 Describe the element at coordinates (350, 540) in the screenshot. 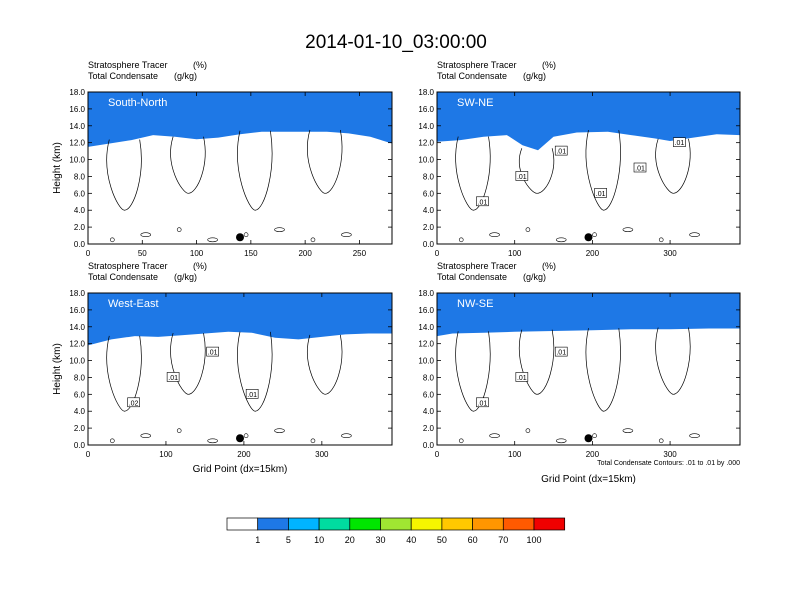

I see `labelbar-label: 20` at that location.